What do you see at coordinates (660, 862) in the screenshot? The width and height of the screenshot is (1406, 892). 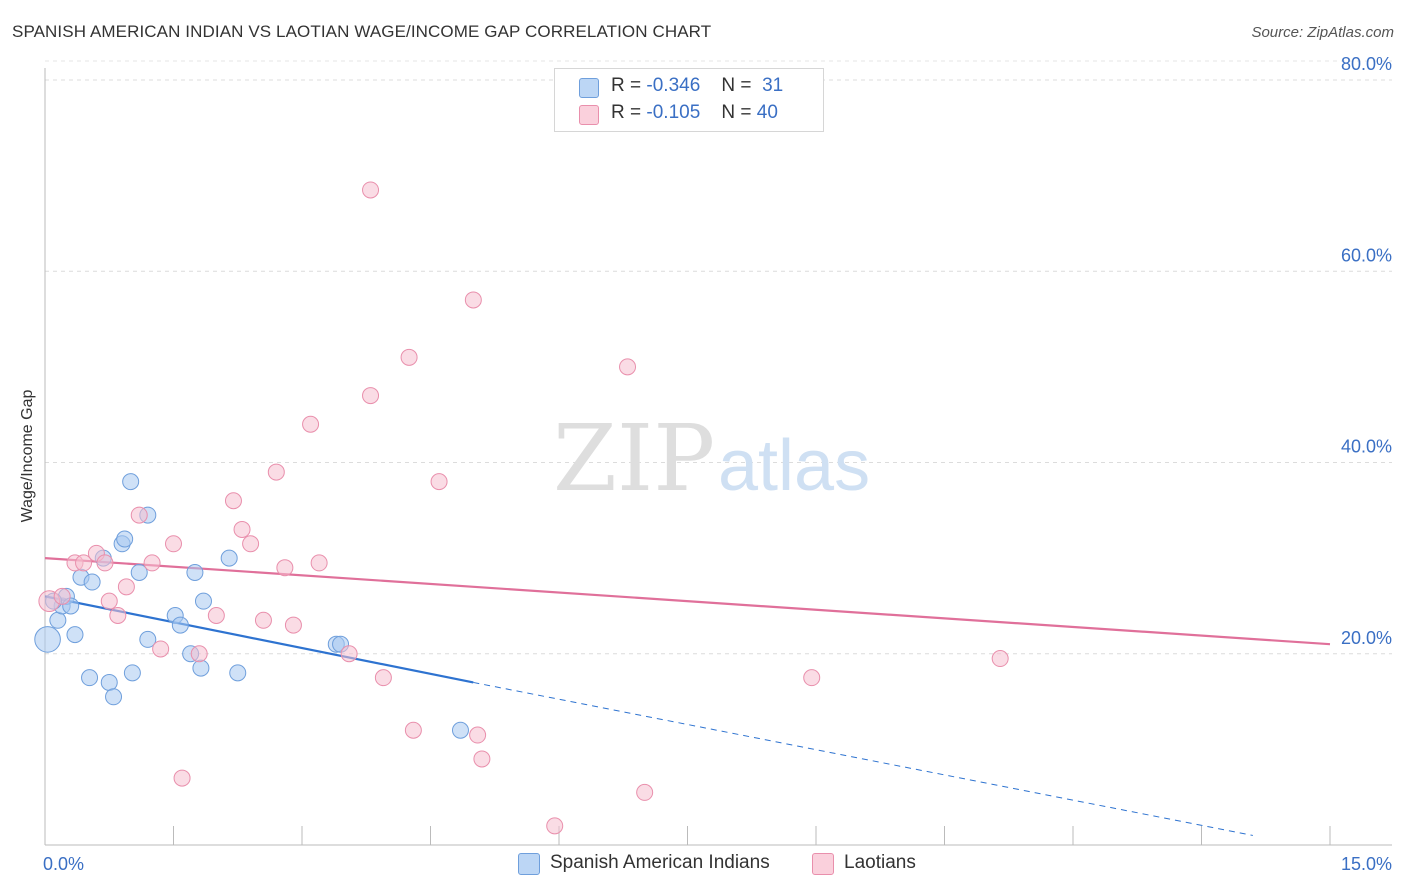 I see `legend-label: Spanish American Indians` at bounding box center [660, 862].